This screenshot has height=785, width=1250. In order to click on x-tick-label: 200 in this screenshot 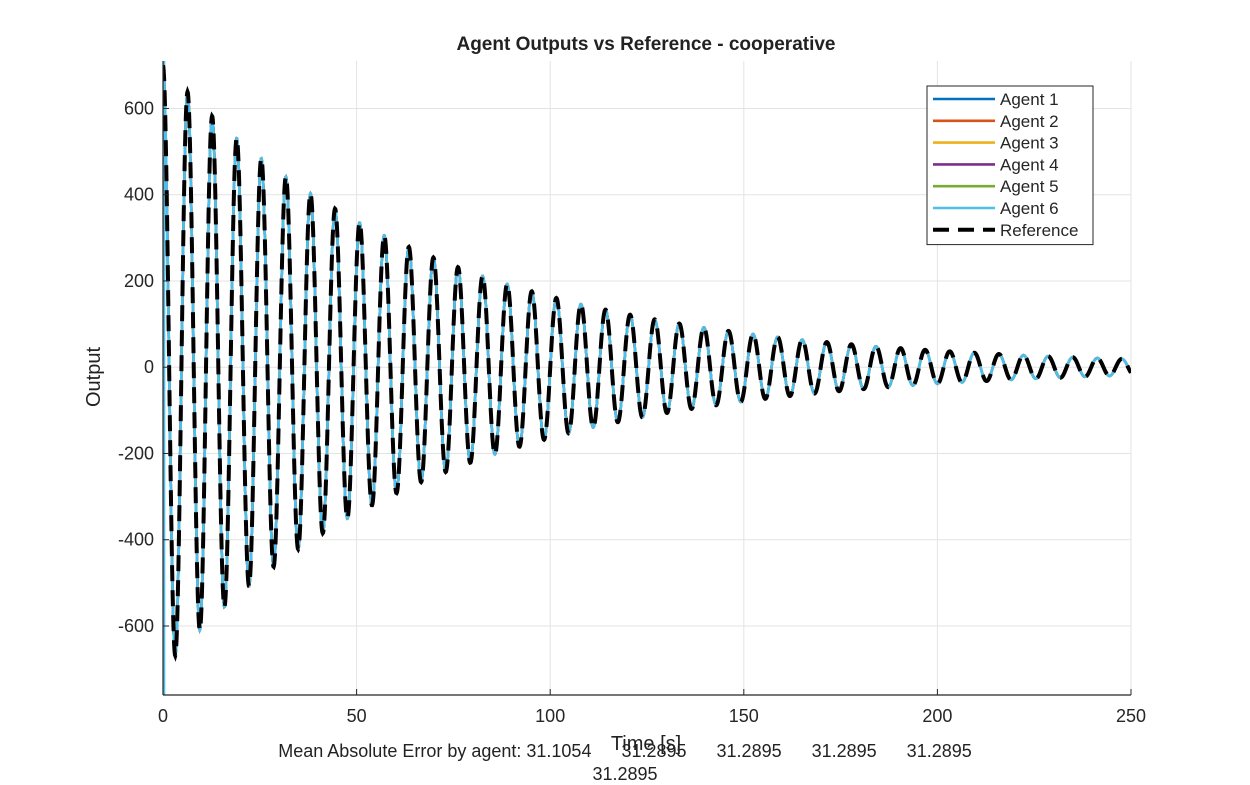, I will do `click(937, 716)`.